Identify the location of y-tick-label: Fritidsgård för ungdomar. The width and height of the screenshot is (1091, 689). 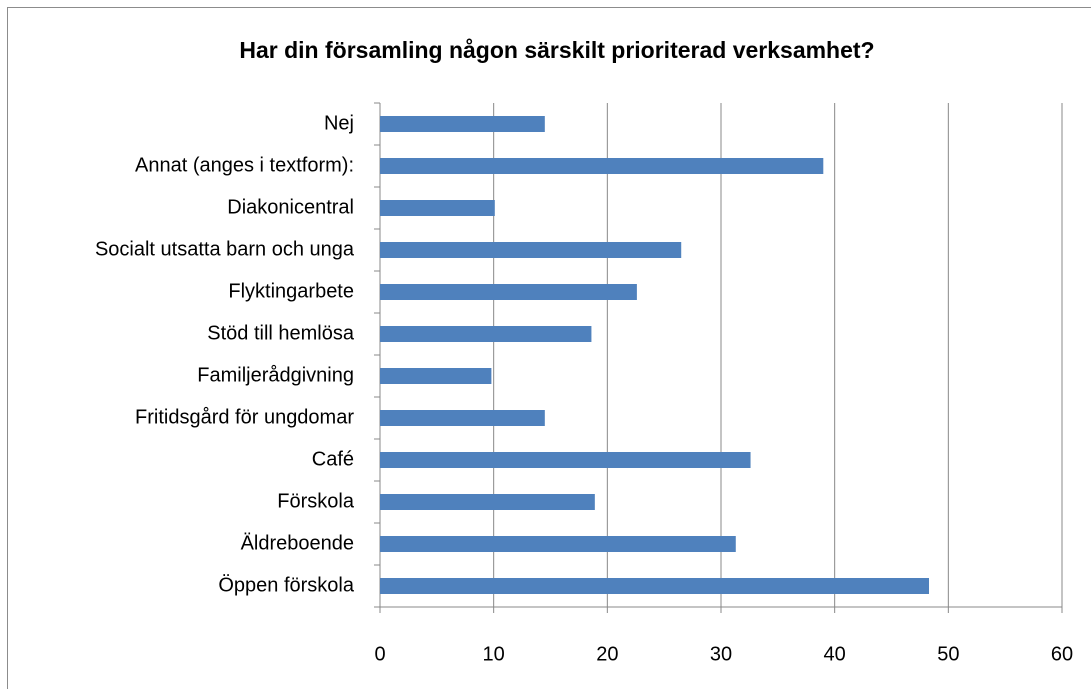
(244, 417).